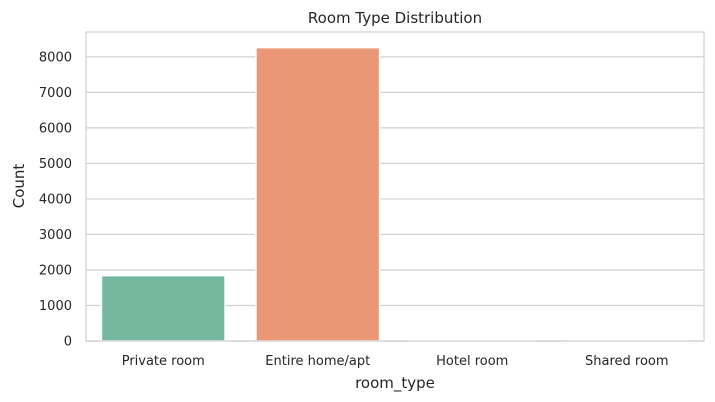 This screenshot has width=715, height=402. Describe the element at coordinates (55, 270) in the screenshot. I see `y-tick-label: 2000` at that location.